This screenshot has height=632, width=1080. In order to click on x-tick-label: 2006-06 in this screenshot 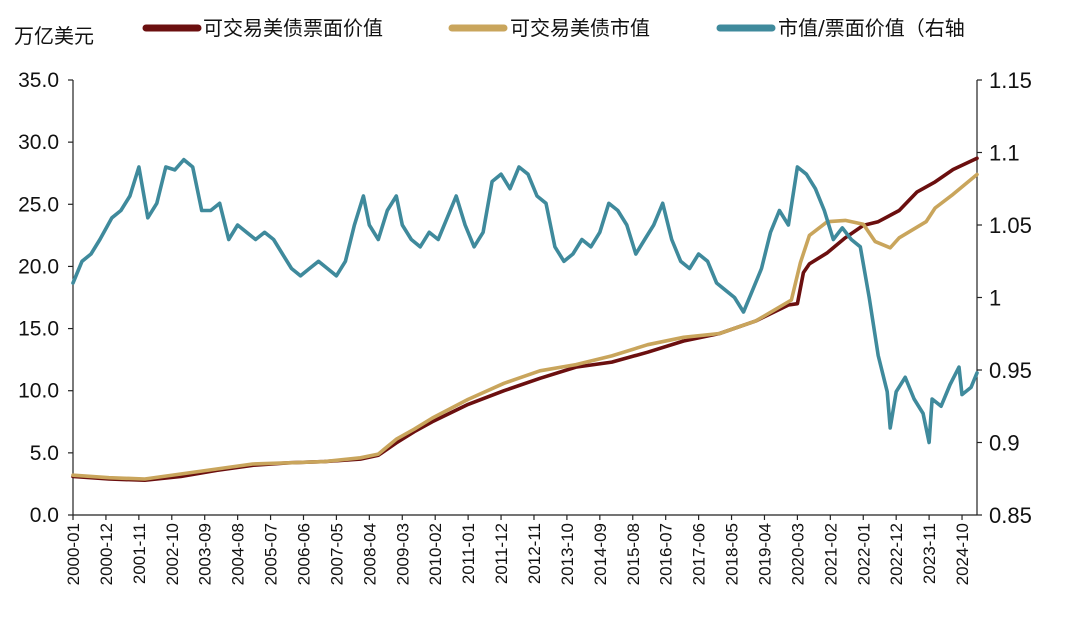, I will do `click(303, 554)`.